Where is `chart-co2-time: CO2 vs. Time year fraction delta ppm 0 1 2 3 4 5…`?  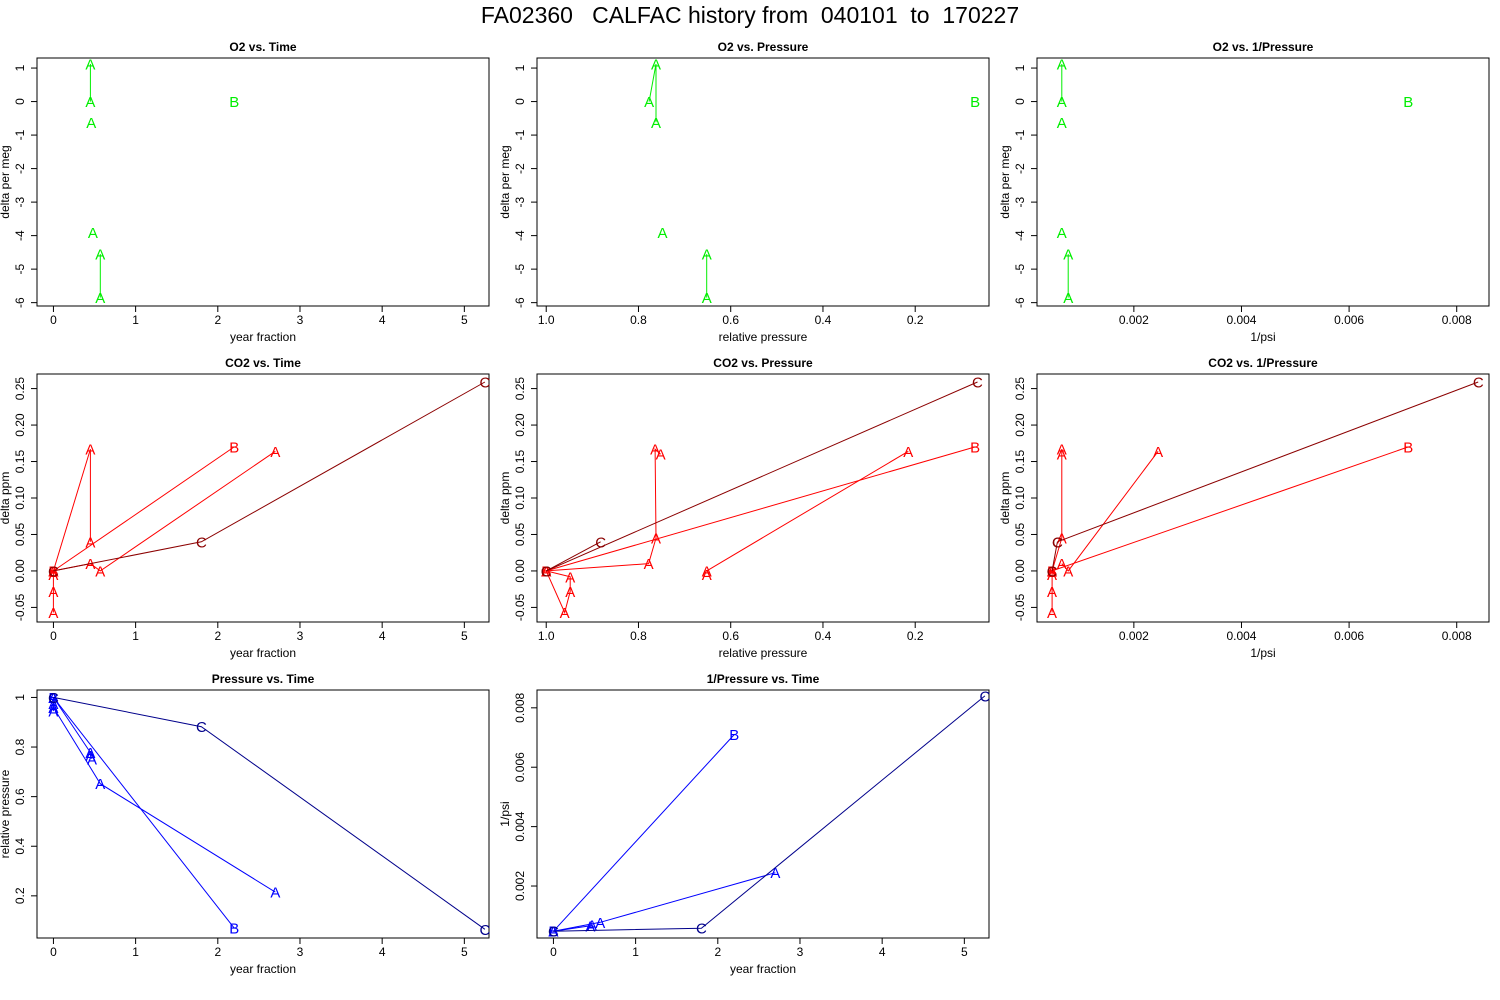 chart-co2-time: CO2 vs. Time year fraction delta ppm 0 1 2 3 4 5… is located at coordinates (245, 508).